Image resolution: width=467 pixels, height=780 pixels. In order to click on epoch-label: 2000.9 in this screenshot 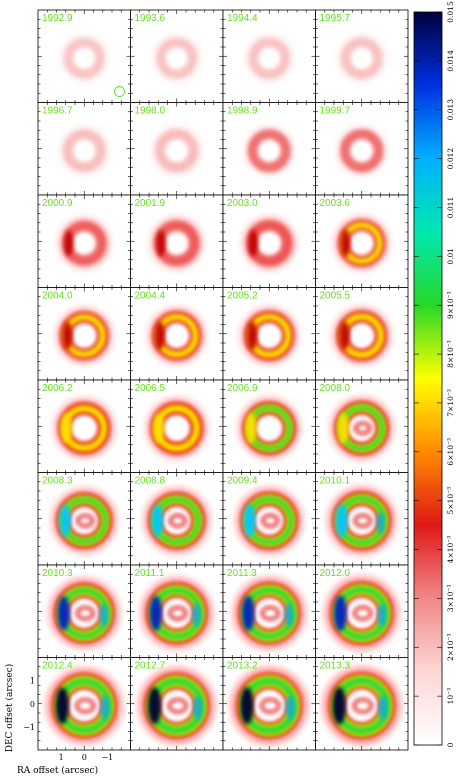, I will do `click(57, 203)`.